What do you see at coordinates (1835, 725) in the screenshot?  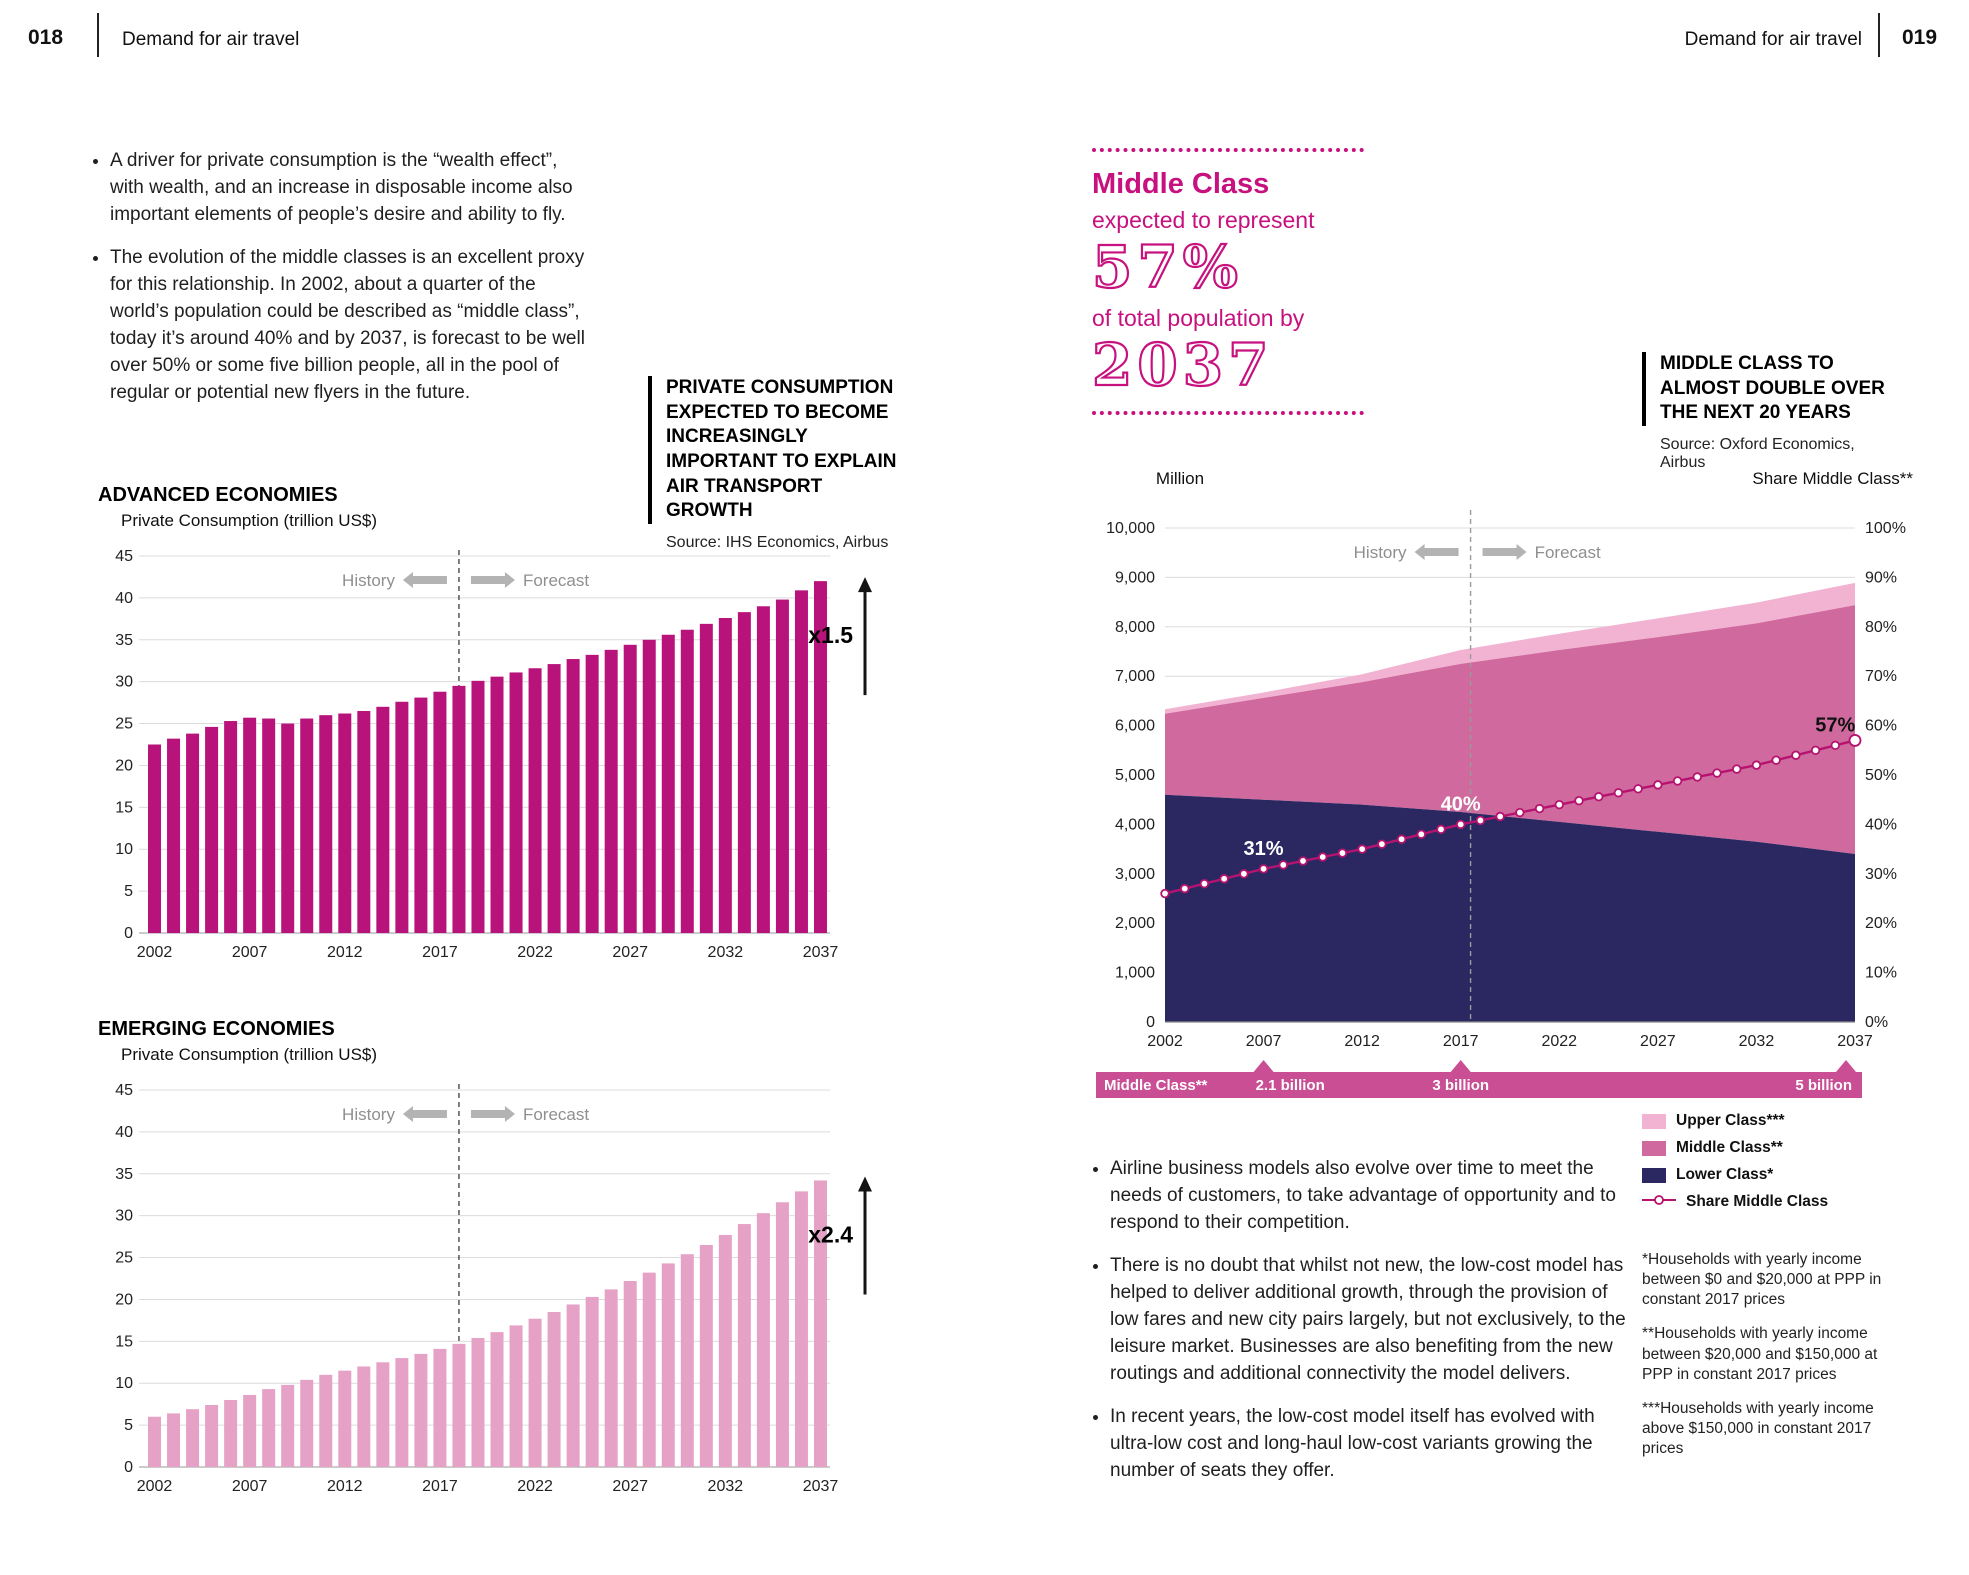 I see `svg-text: 57%` at bounding box center [1835, 725].